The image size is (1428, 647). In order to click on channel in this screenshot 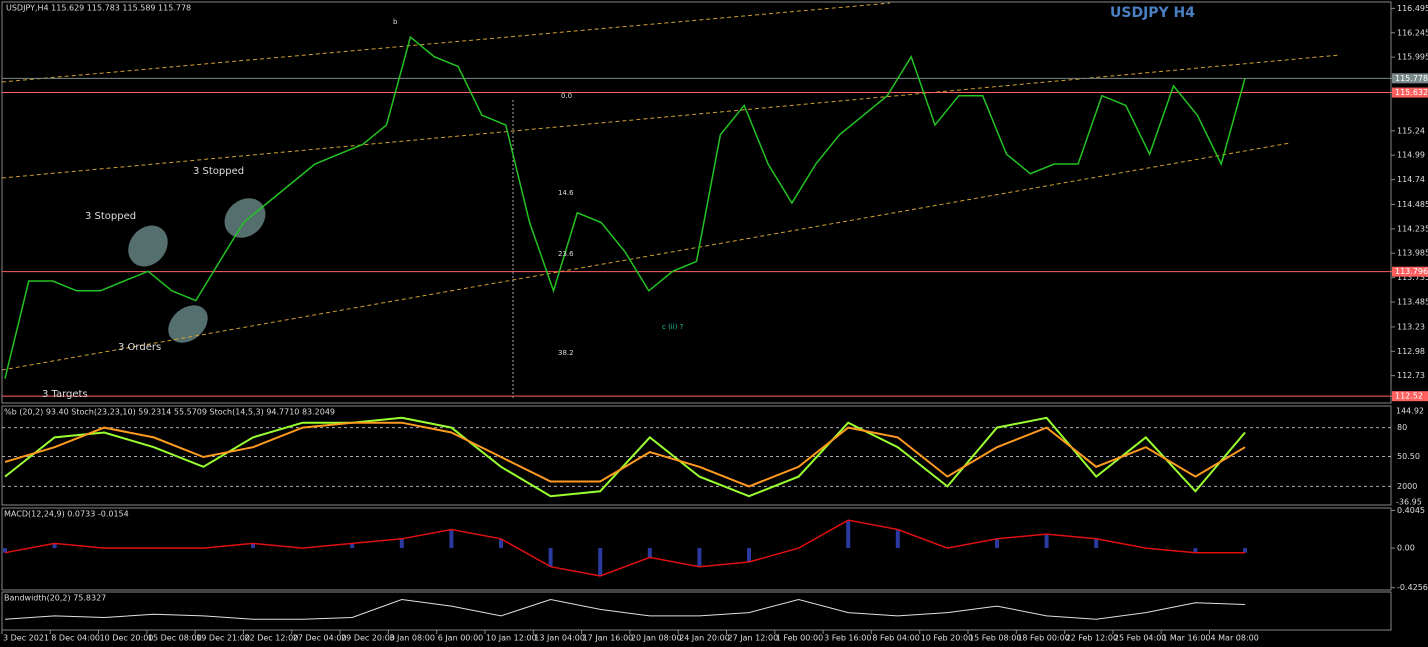, I will do `click(446, 42)`.